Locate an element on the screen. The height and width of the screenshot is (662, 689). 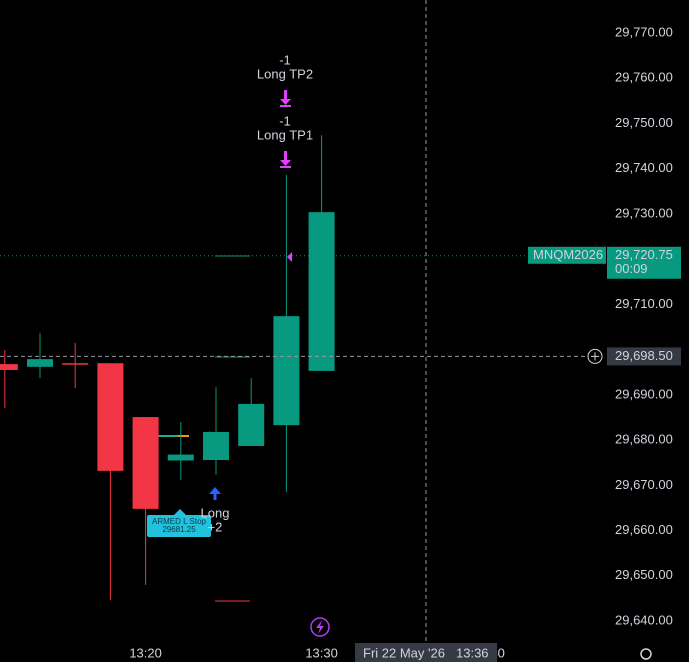
crosshair-date-box is located at coordinates (426, 652).